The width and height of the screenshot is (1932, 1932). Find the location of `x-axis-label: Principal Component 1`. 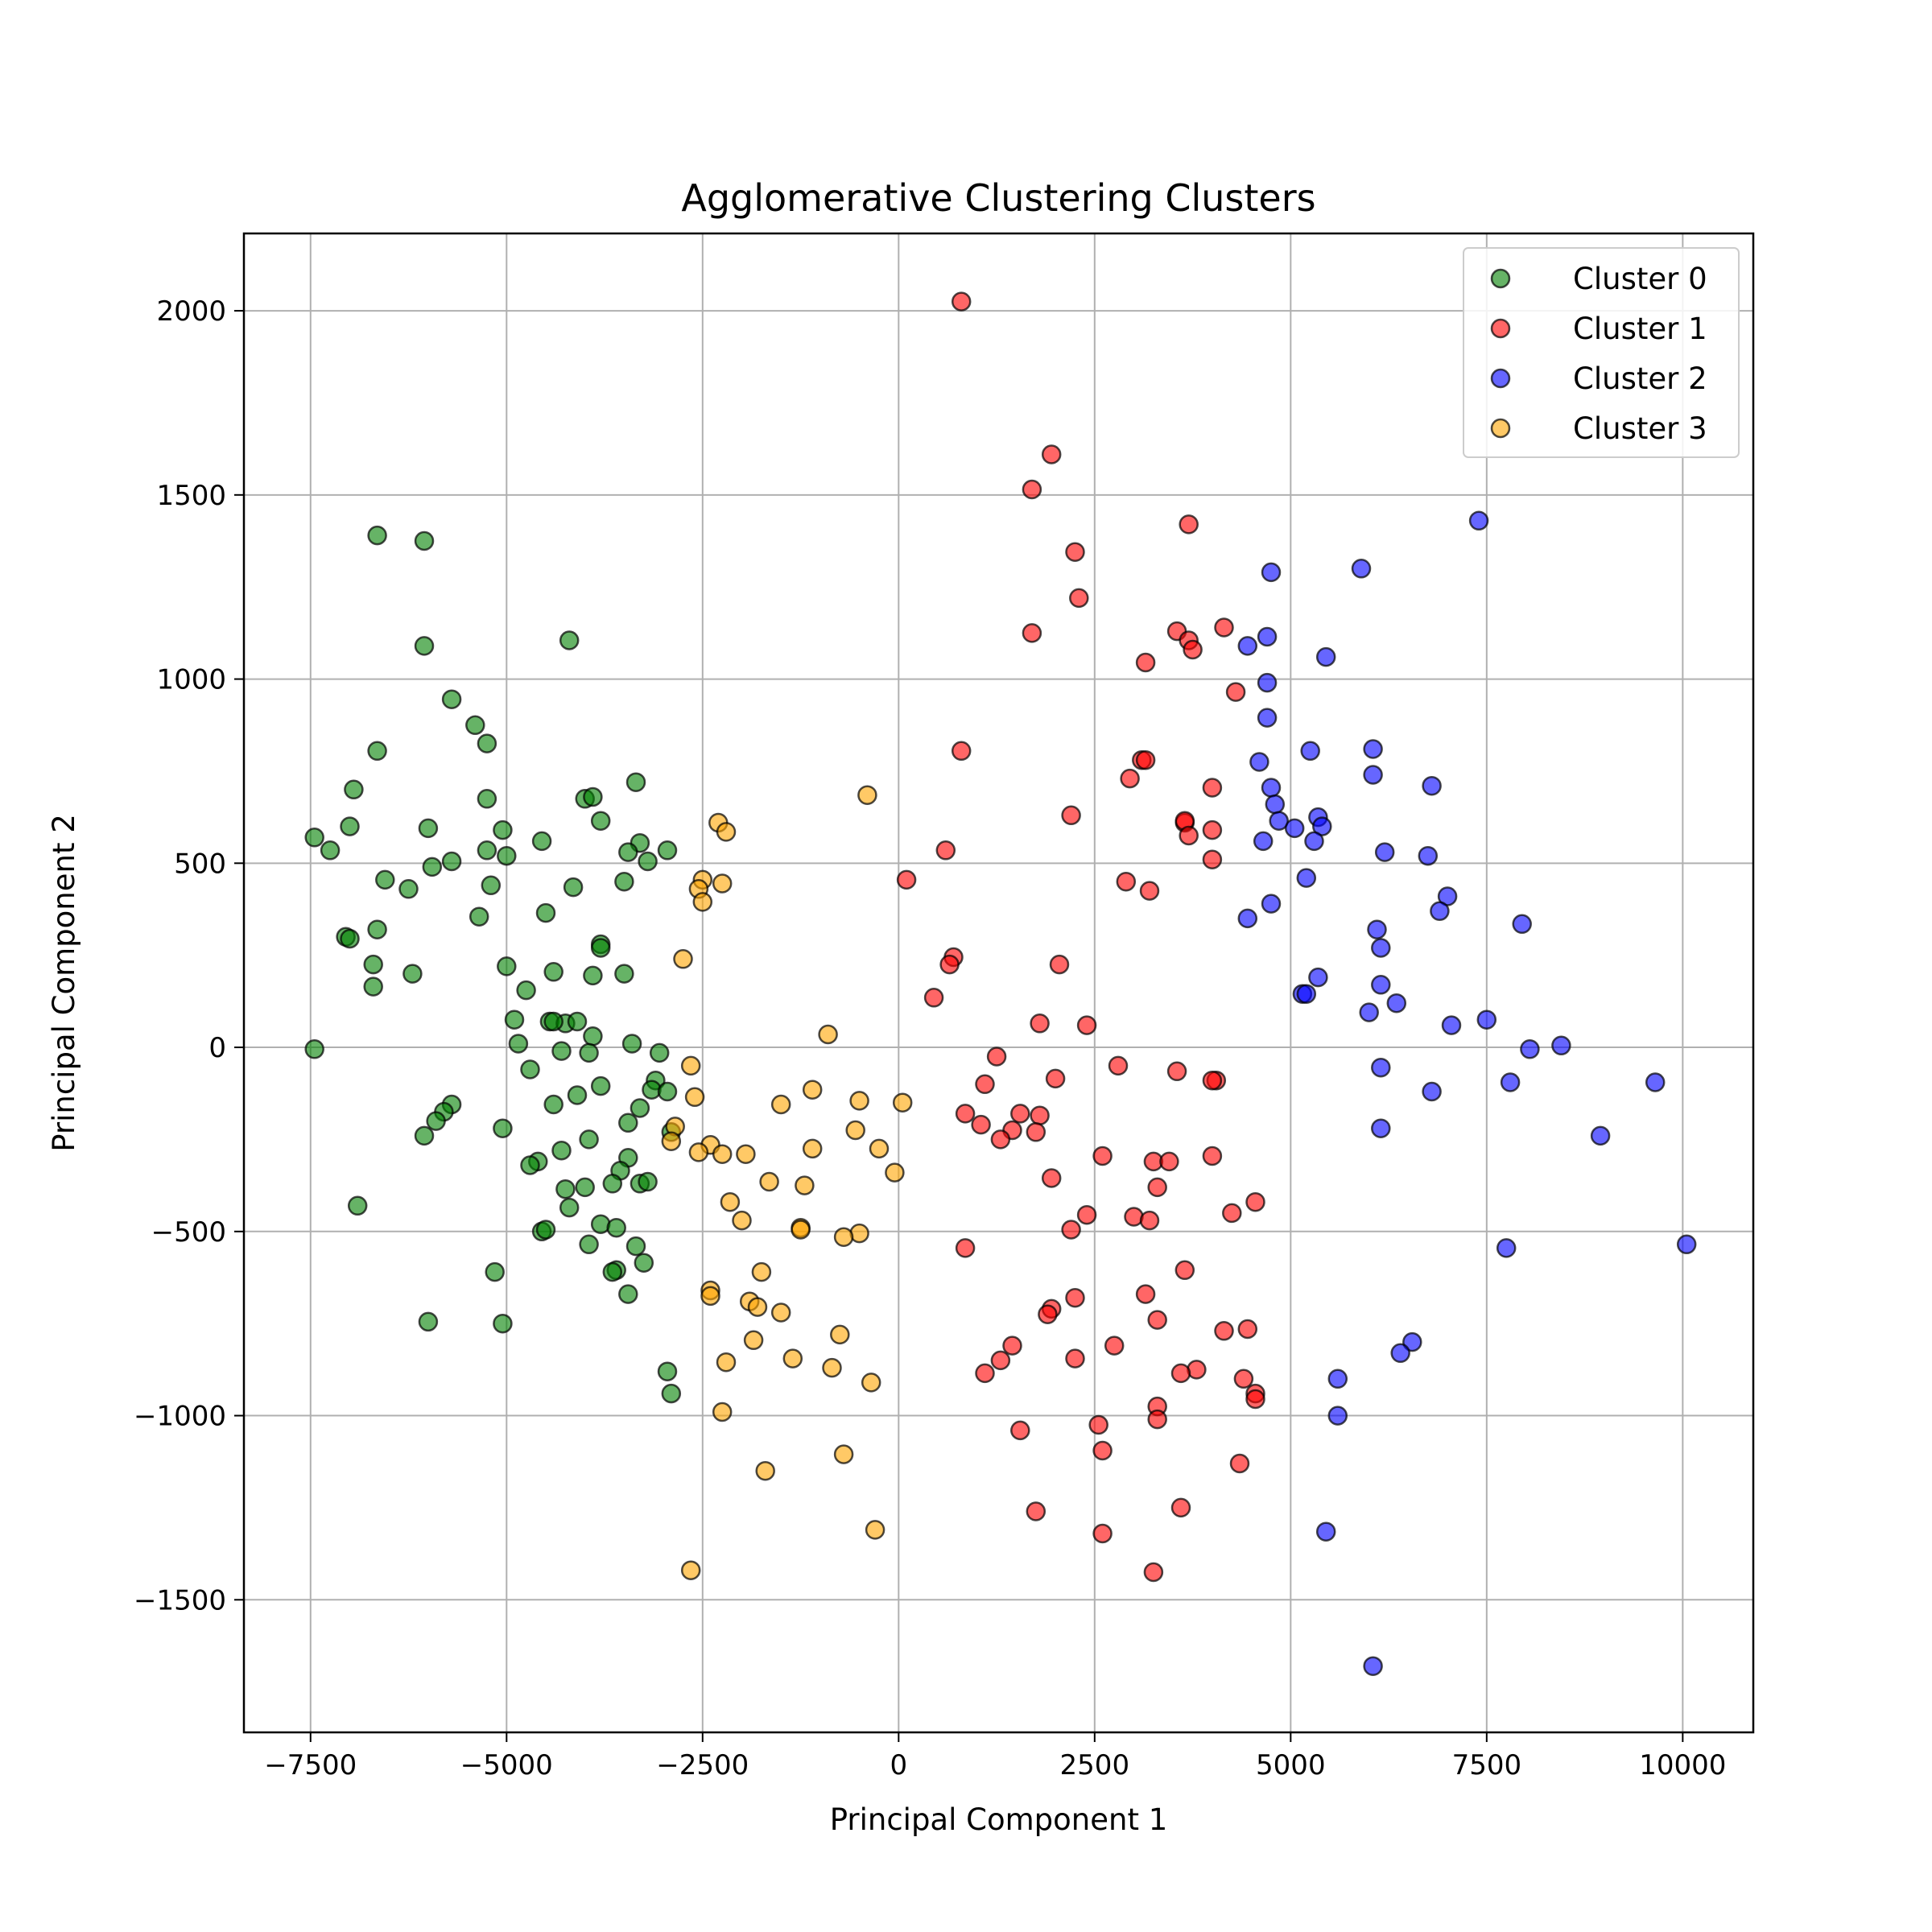

x-axis-label: Principal Component 1 is located at coordinates (999, 1819).